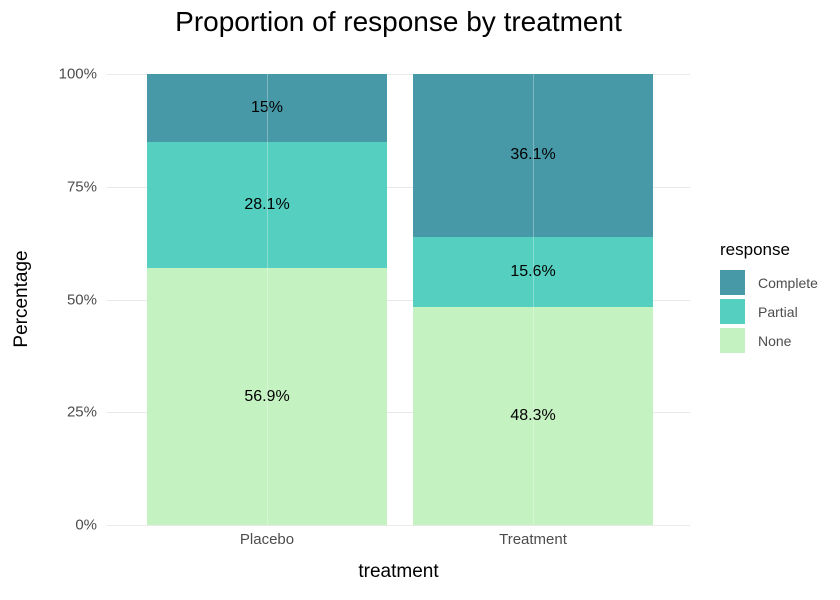 Image resolution: width=840 pixels, height=600 pixels. I want to click on legend-item-none: None, so click(769, 340).